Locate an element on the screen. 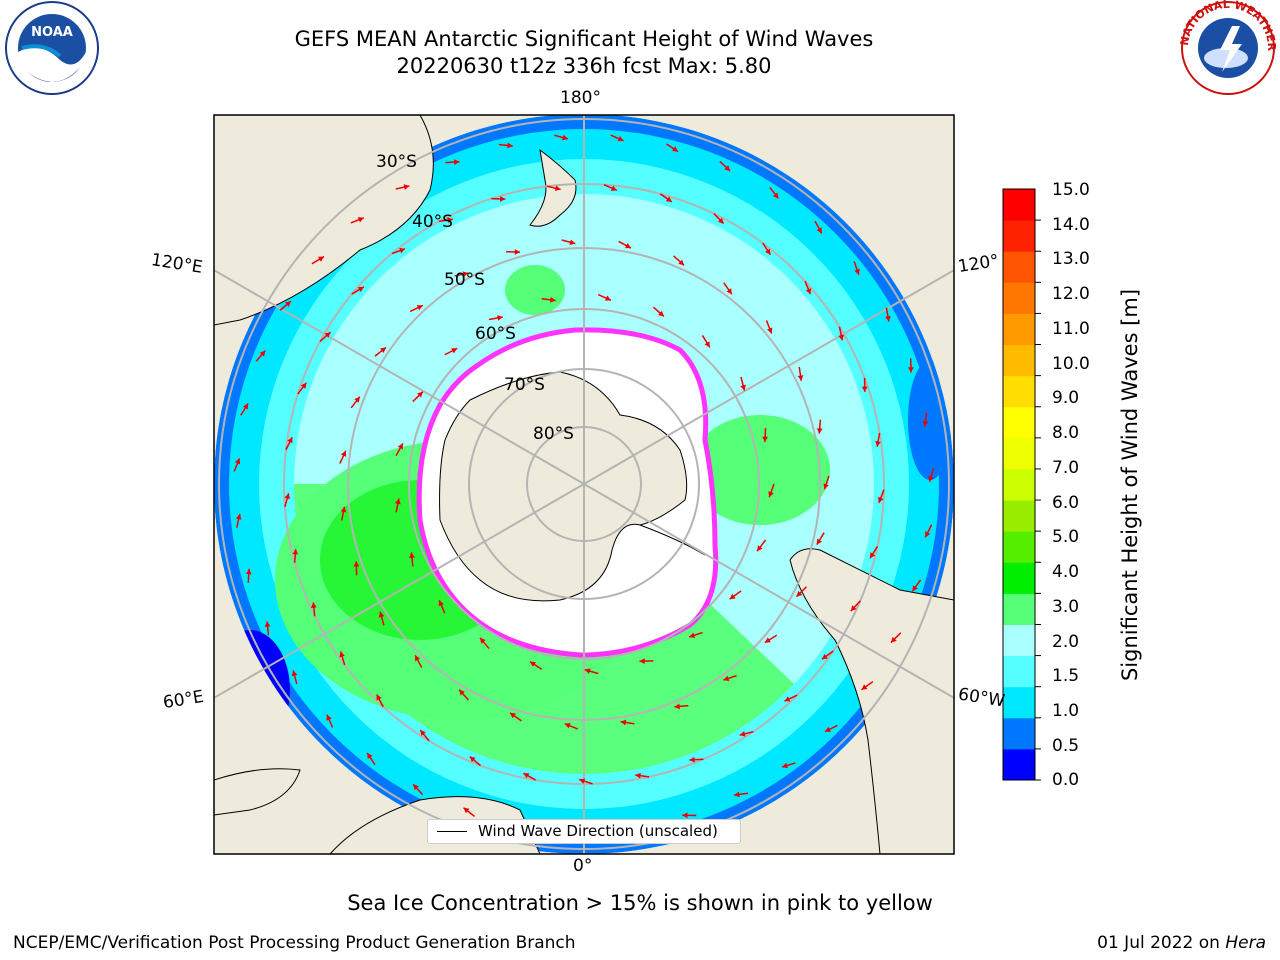 This screenshot has width=1280, height=960. lon-label-180: 180° is located at coordinates (580, 98).